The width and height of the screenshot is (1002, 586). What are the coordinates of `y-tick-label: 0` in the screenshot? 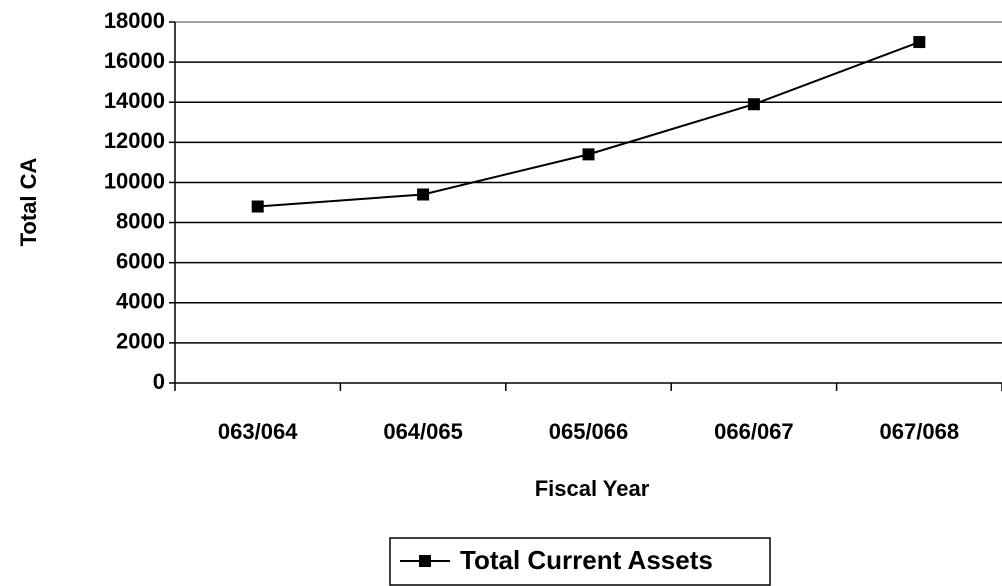 It's located at (159, 381).